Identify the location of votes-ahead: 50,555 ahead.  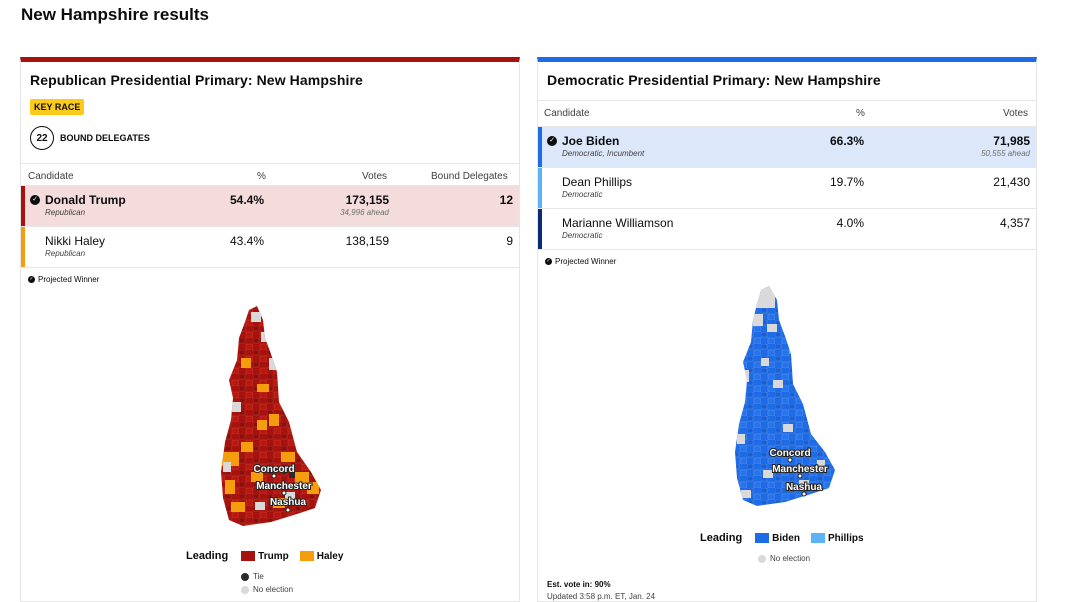
(1005, 153).